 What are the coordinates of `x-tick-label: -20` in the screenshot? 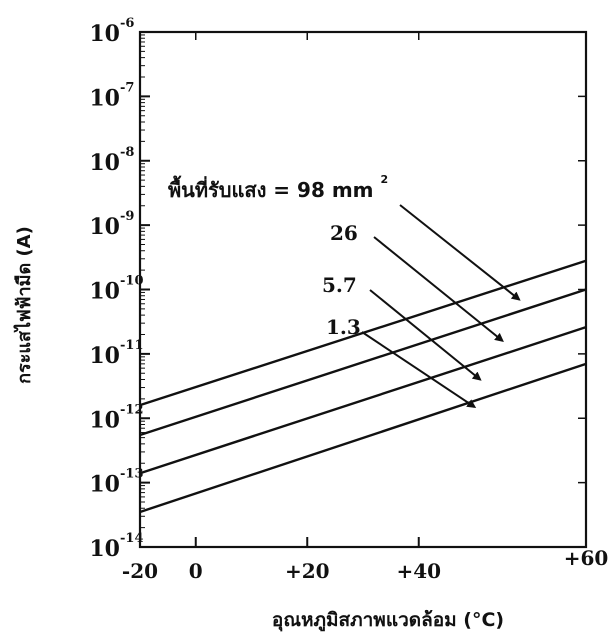 It's located at (140, 571).